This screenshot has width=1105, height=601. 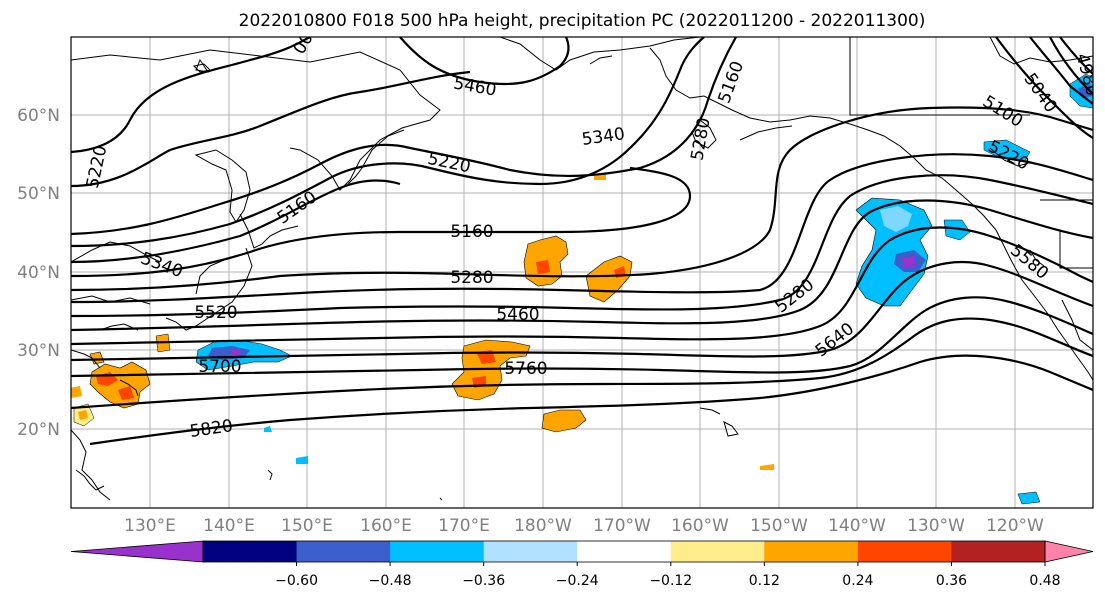 I want to click on contour-label: 5520, so click(x=215, y=313).